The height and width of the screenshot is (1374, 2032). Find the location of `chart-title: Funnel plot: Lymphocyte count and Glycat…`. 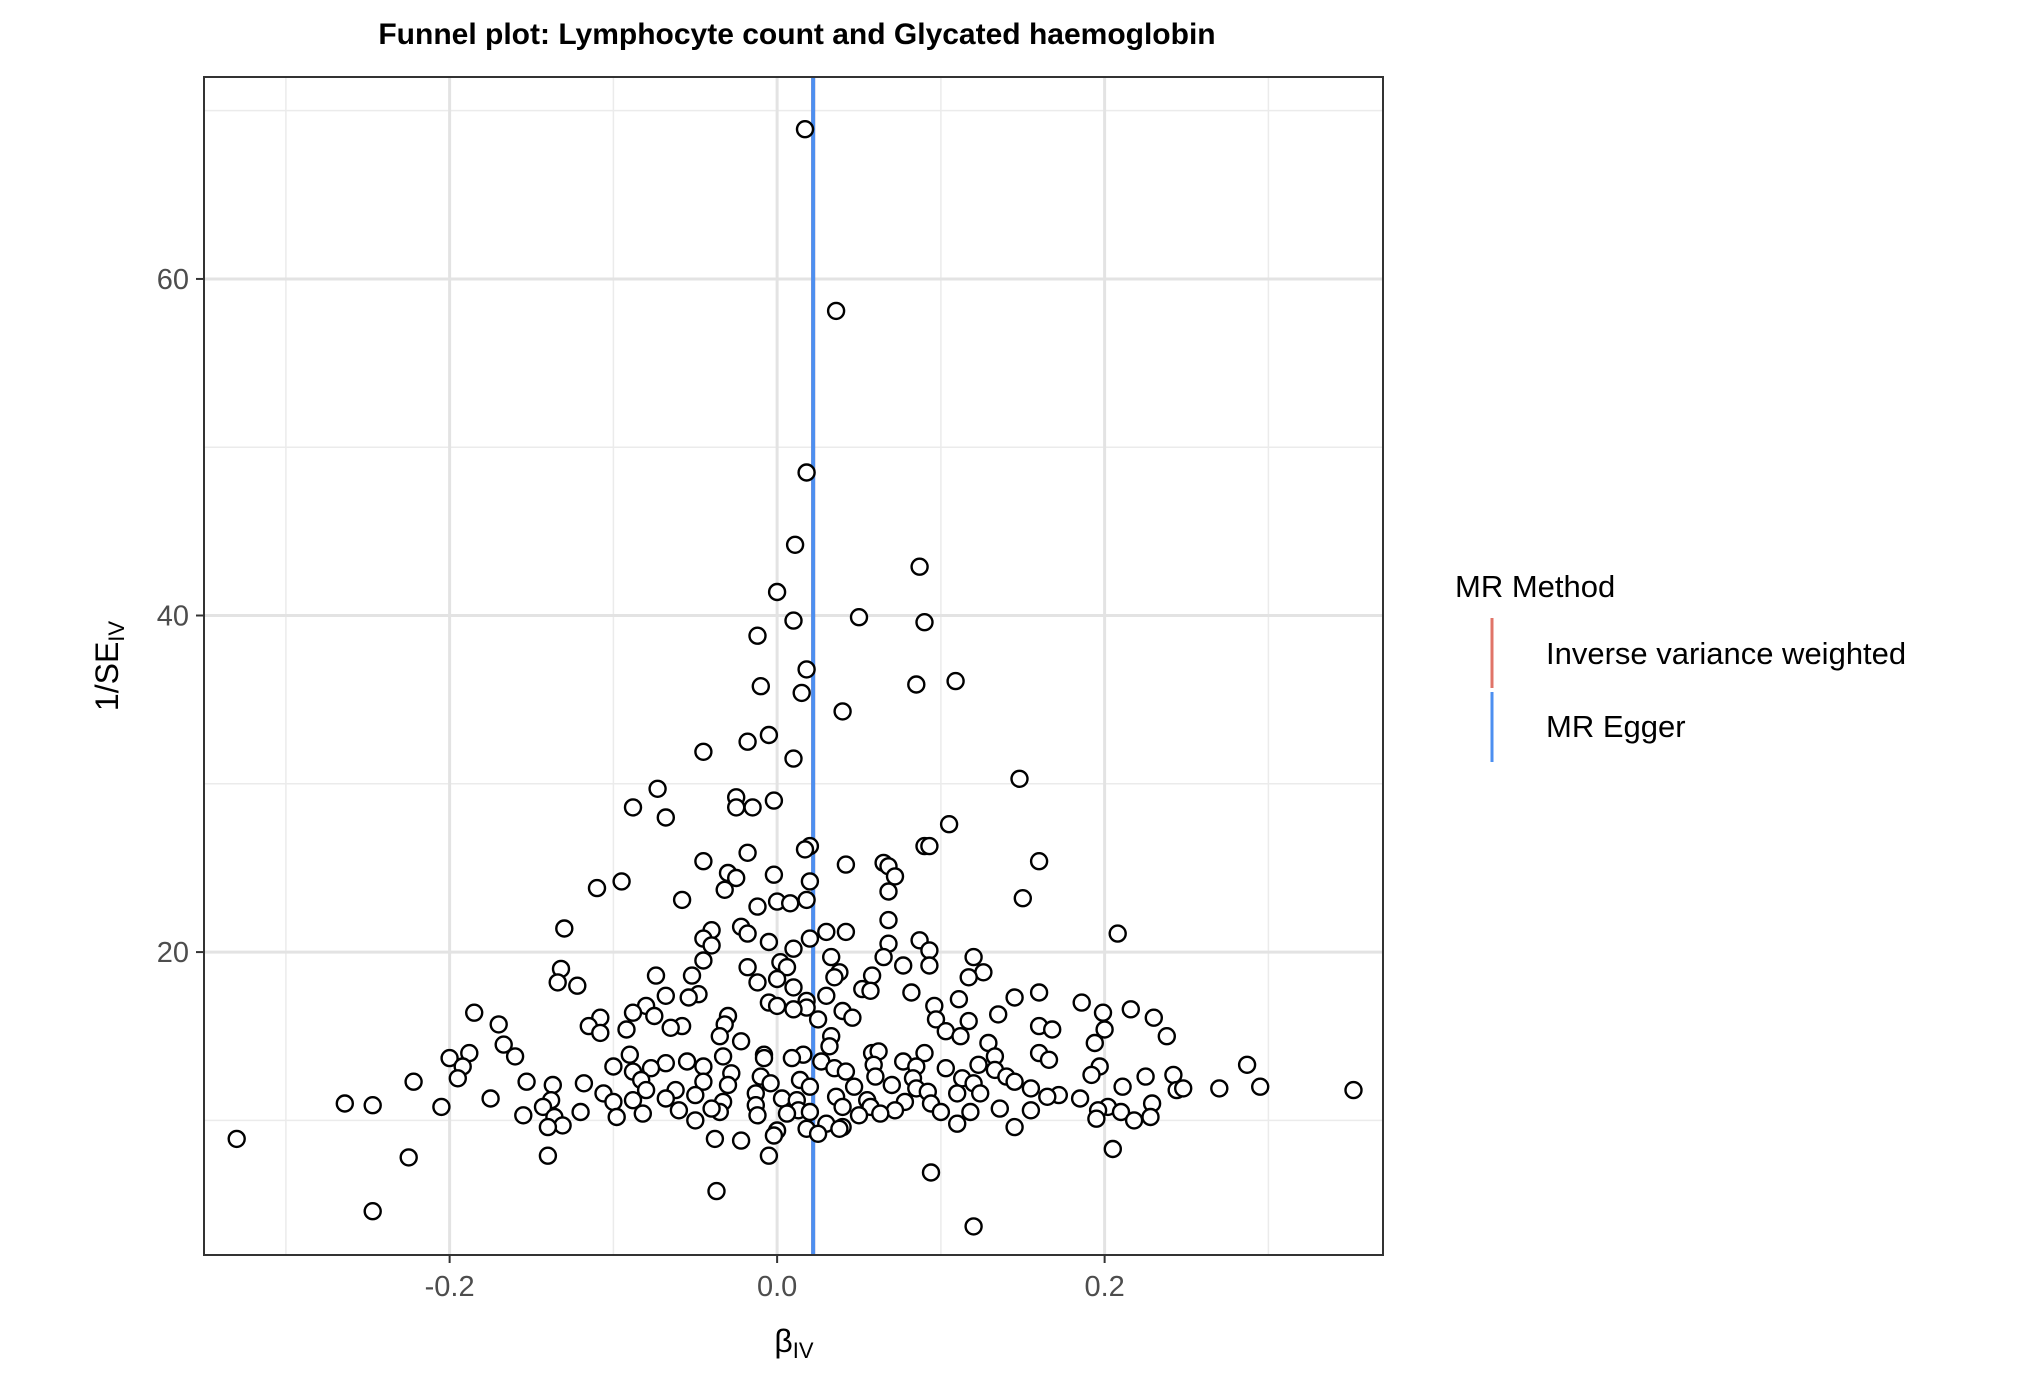

chart-title: Funnel plot: Lymphocyte count and Glycat… is located at coordinates (796, 34).